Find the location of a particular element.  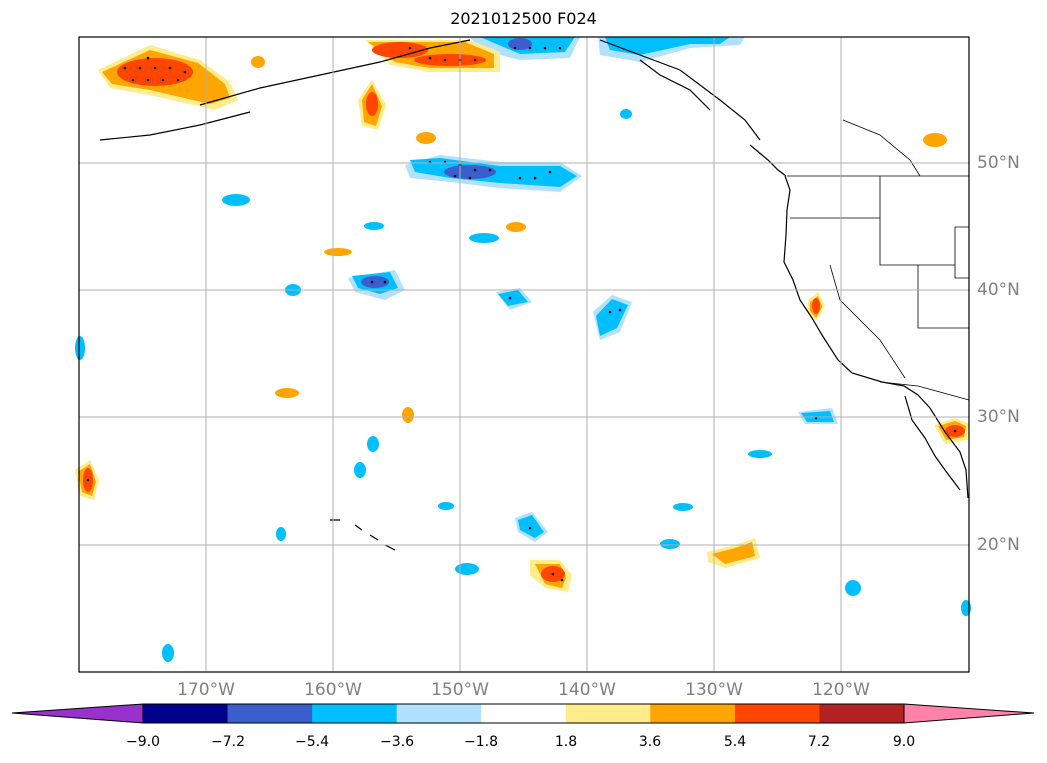

colorbar-frame is located at coordinates (523, 713).